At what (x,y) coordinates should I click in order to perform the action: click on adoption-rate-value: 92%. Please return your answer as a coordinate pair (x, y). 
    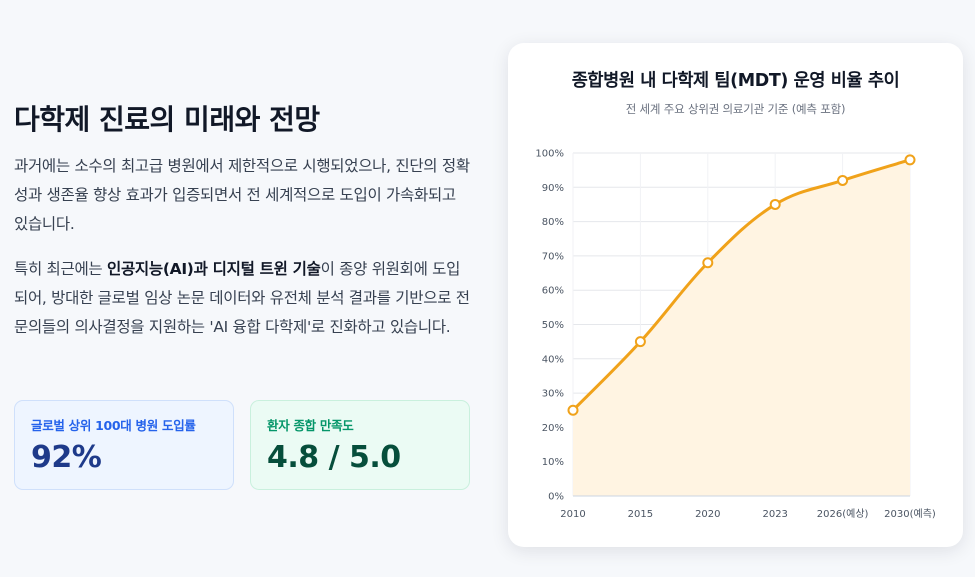
    Looking at the image, I should click on (66, 457).